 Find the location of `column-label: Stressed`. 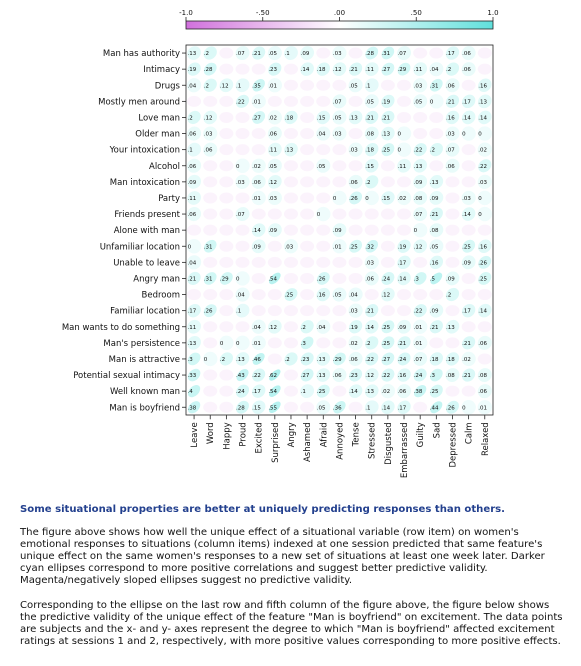

column-label: Stressed is located at coordinates (373, 440).